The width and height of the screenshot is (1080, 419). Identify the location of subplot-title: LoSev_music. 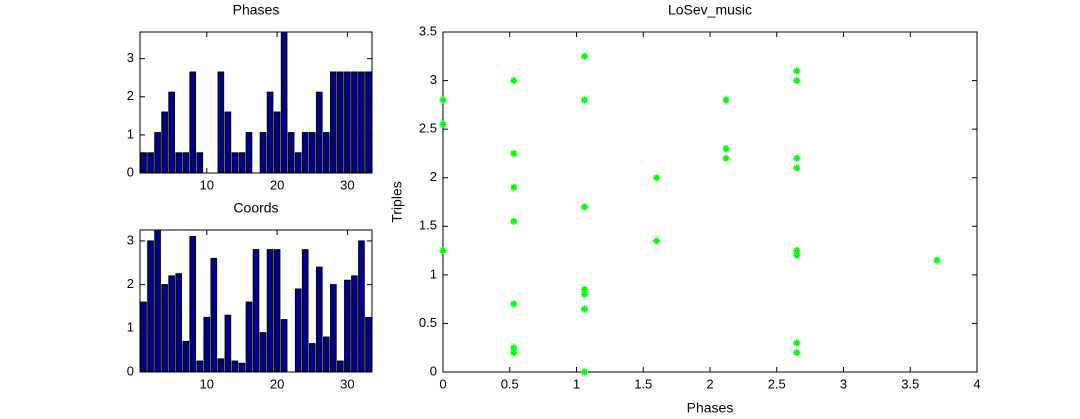
(710, 10).